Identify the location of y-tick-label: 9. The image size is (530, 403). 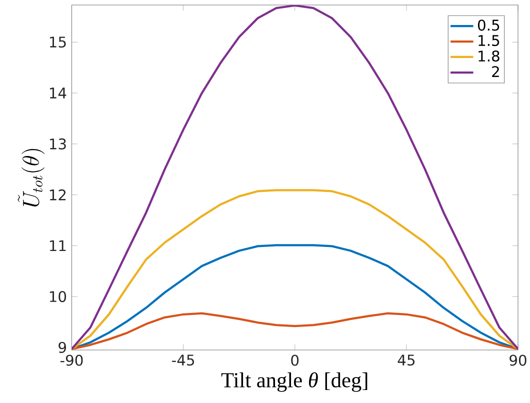
(62, 348).